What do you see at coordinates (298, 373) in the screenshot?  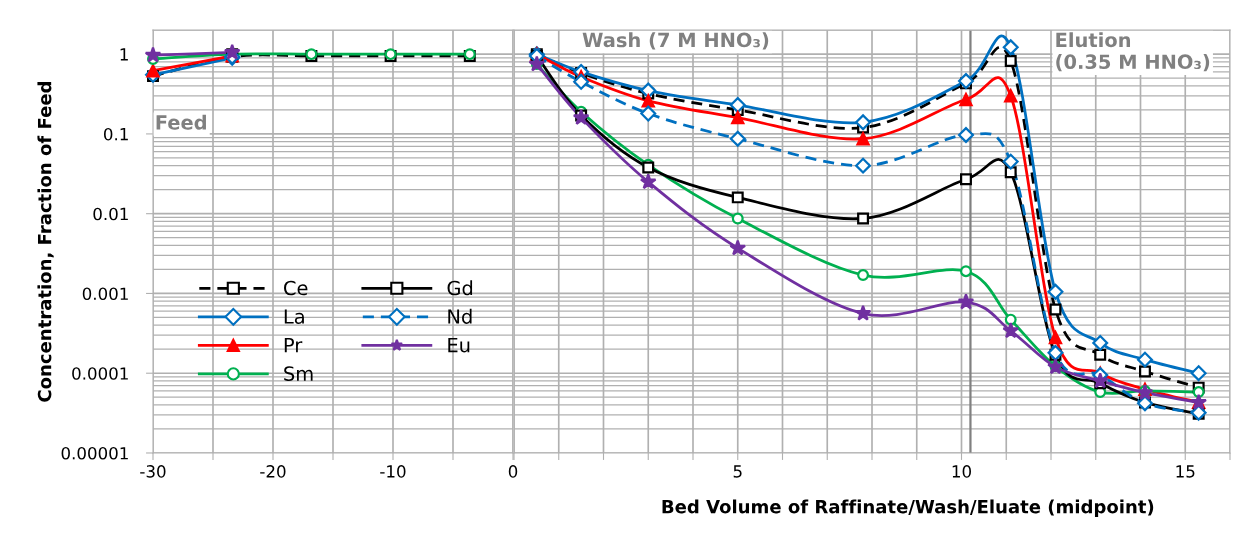 I see `legend-label: Sm` at bounding box center [298, 373].